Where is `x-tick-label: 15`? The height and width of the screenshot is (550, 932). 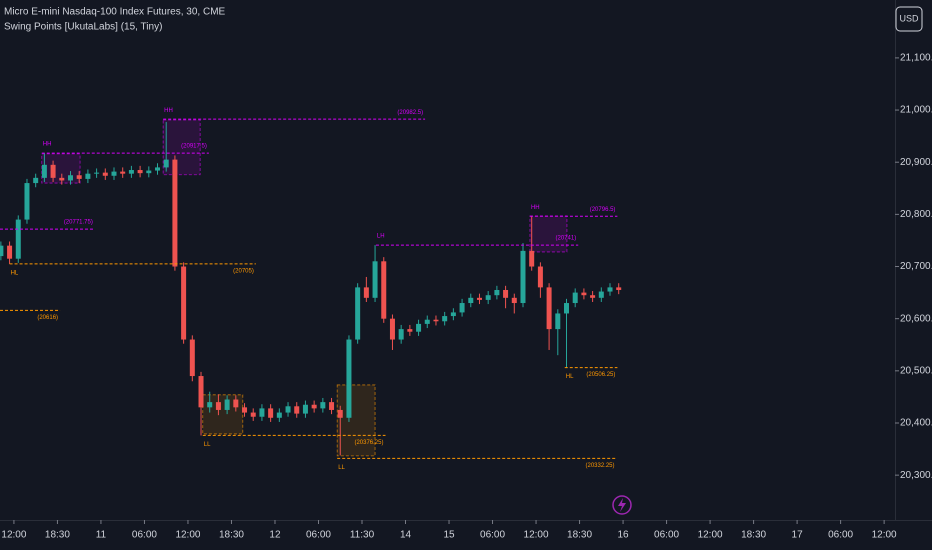 x-tick-label: 15 is located at coordinates (449, 535).